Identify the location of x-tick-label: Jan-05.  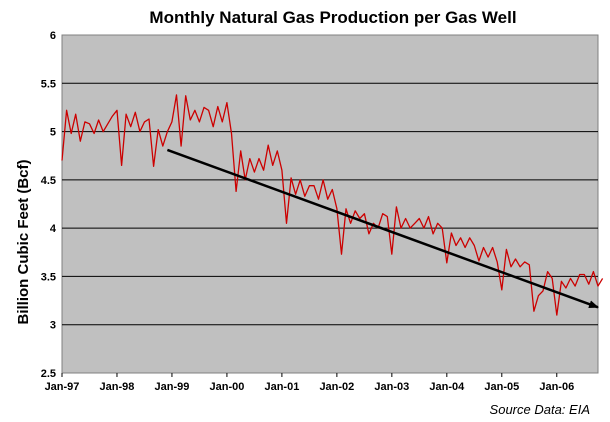
(501, 387).